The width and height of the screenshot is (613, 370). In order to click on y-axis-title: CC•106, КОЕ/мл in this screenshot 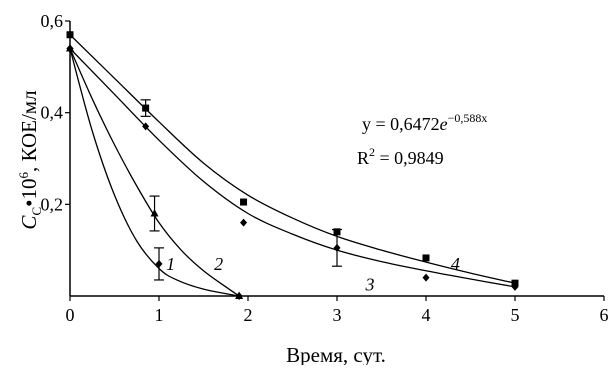, I will do `click(30, 159)`.